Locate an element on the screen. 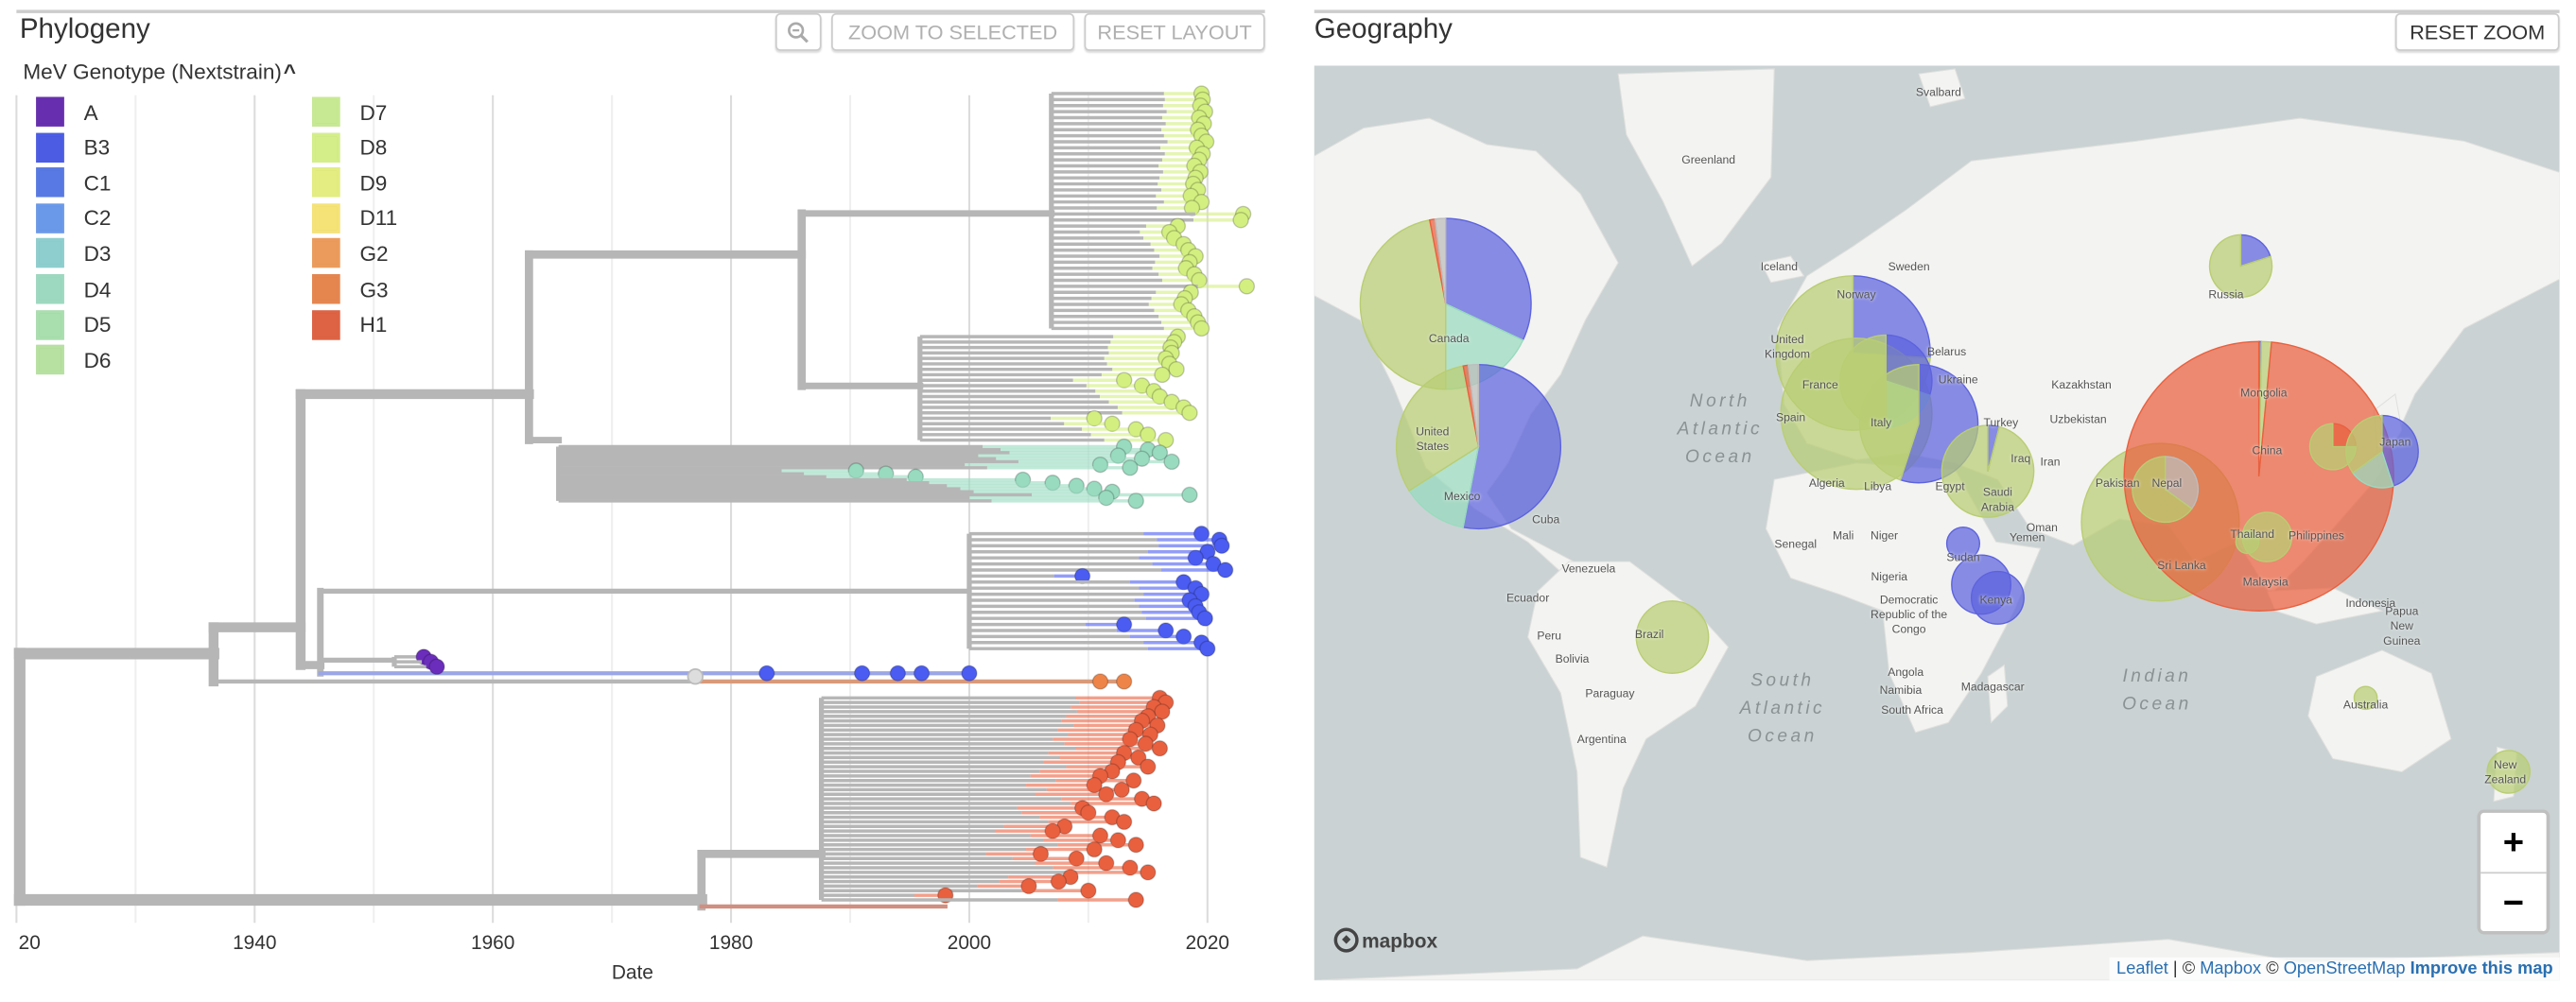 Image resolution: width=2576 pixels, height=1002 pixels. pie-brazil is located at coordinates (1672, 637).